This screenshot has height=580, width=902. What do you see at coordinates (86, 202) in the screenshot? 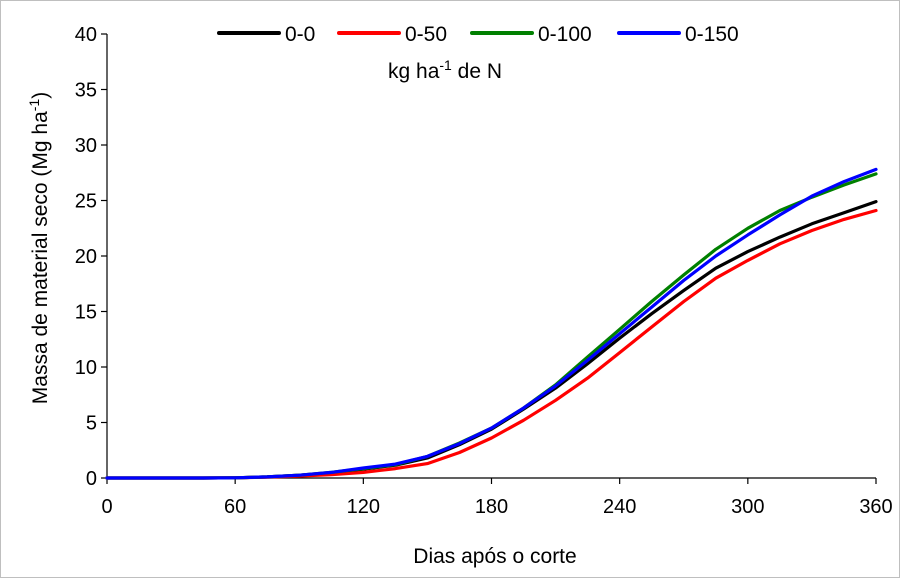
I see `y-tick-label: 25` at bounding box center [86, 202].